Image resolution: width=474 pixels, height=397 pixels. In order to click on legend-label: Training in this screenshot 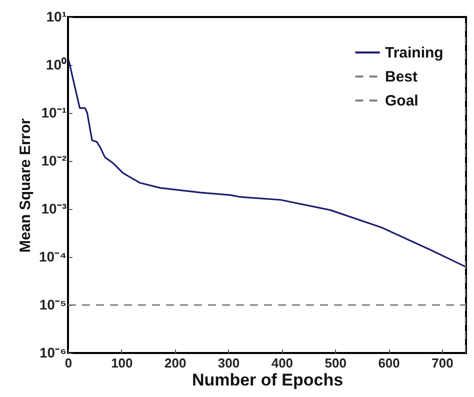, I will do `click(414, 53)`.